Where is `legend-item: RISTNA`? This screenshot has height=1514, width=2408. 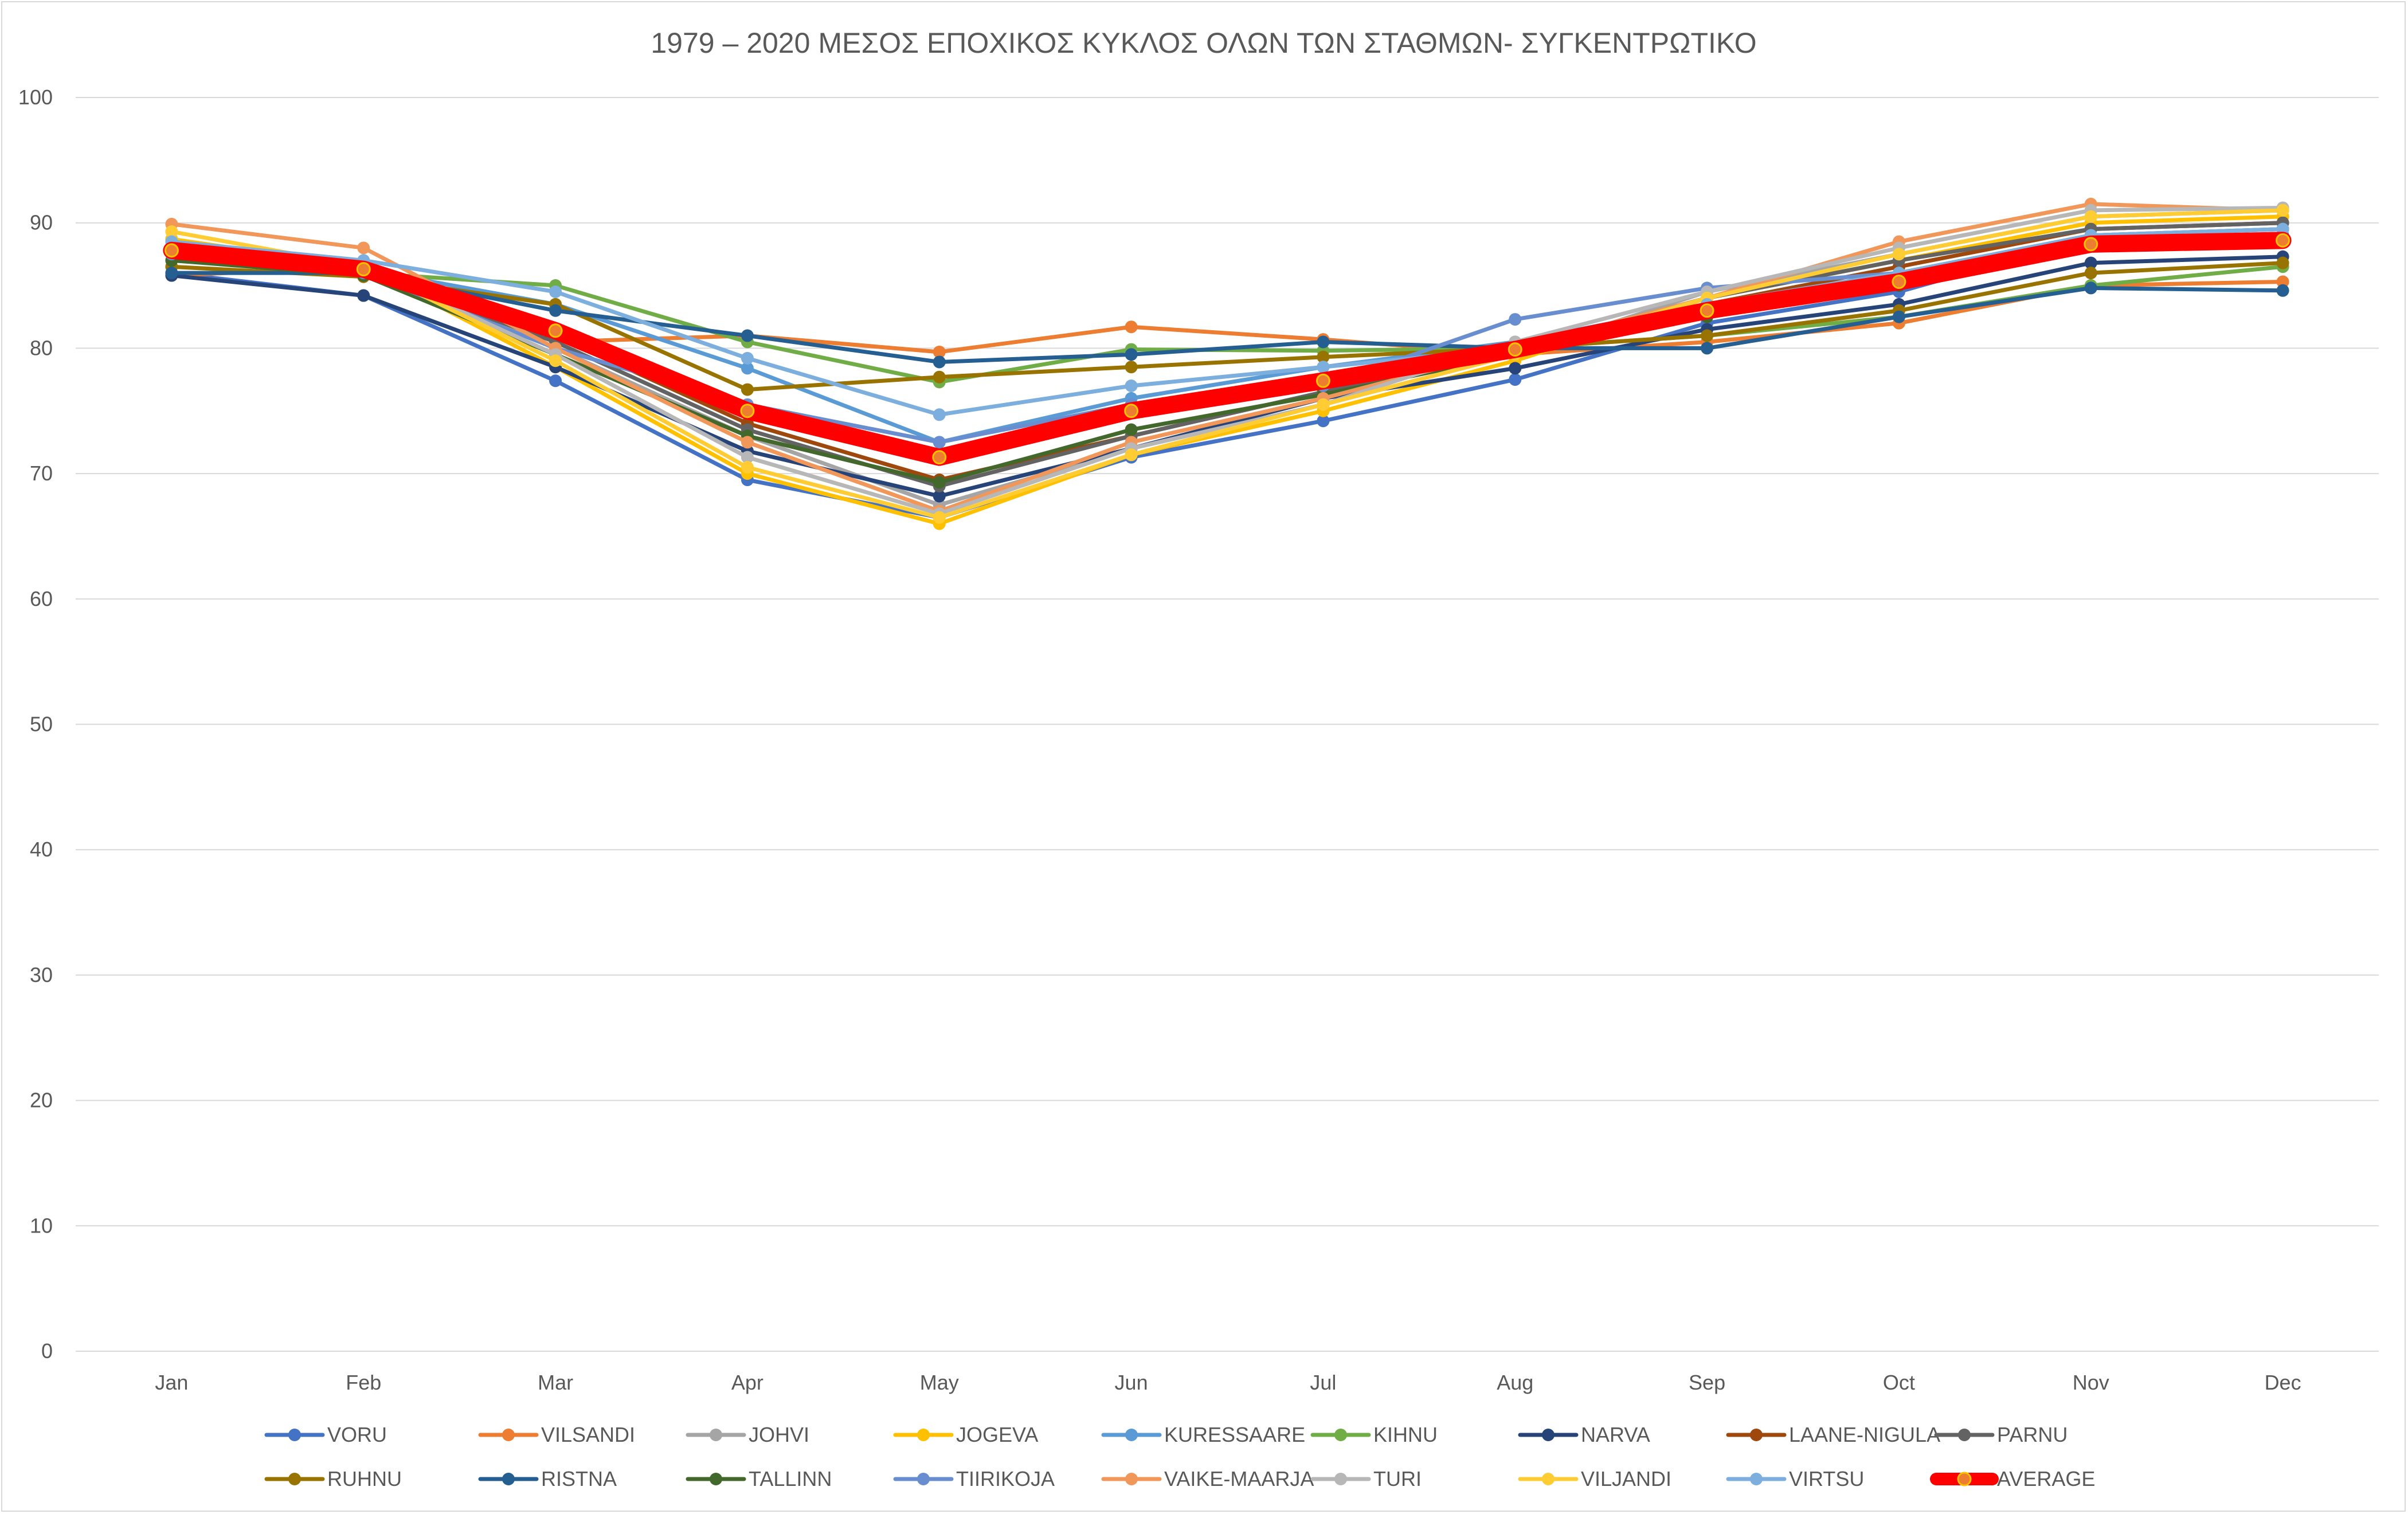
legend-item: RISTNA is located at coordinates (547, 1479).